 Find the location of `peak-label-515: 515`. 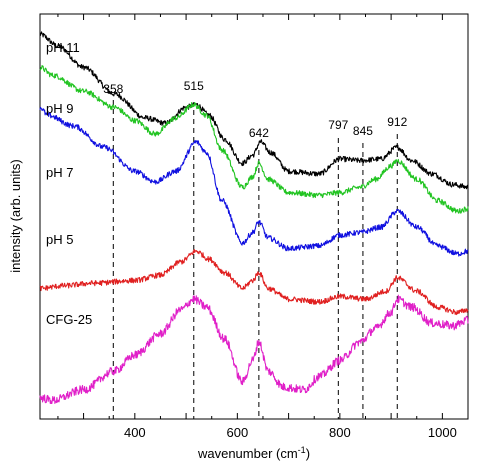

peak-label-515: 515 is located at coordinates (194, 86).